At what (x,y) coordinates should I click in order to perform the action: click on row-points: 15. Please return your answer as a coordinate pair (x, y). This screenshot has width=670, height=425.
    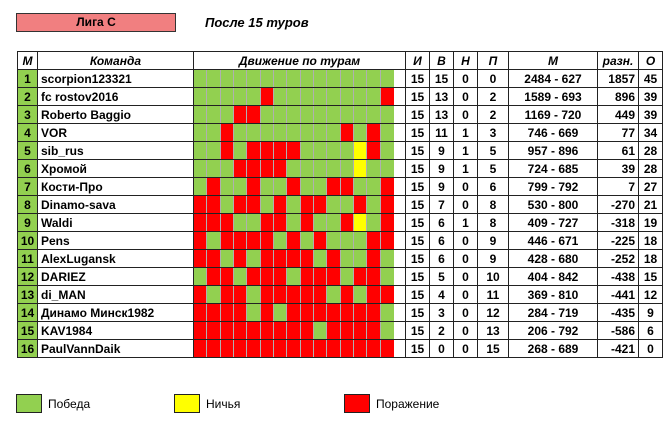
    Looking at the image, I should click on (650, 276).